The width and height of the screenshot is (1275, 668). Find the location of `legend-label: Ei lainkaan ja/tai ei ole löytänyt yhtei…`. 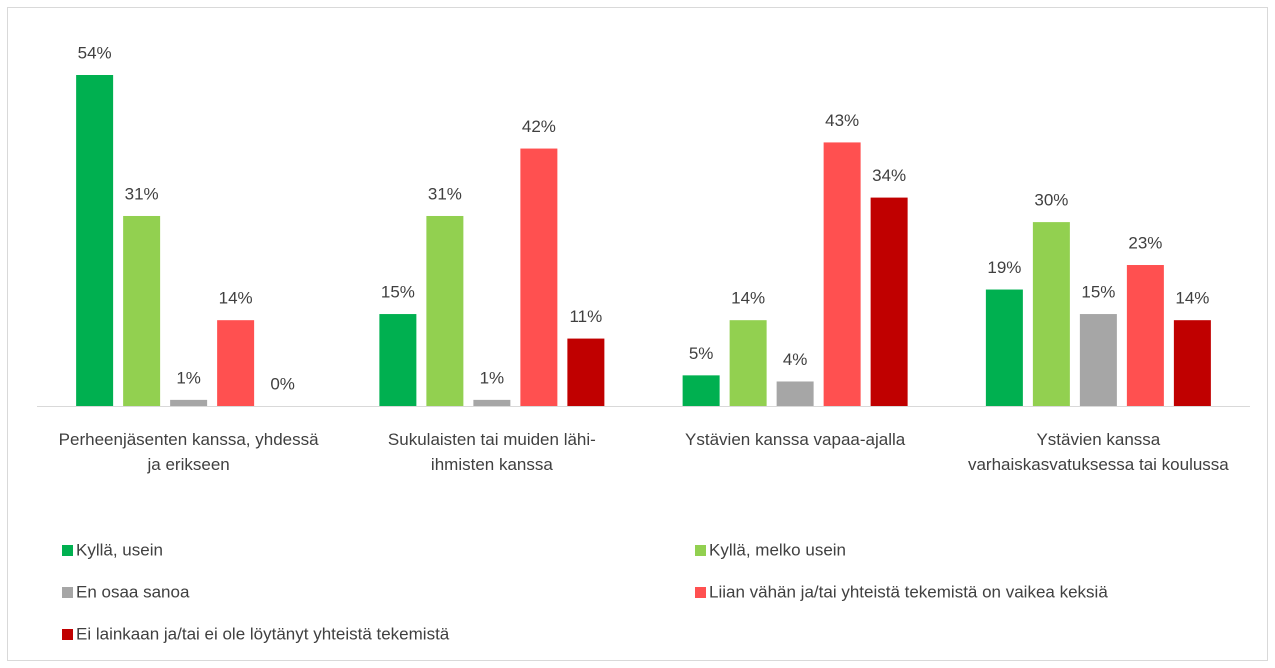

legend-label: Ei lainkaan ja/tai ei ole löytänyt yhtei… is located at coordinates (263, 633).